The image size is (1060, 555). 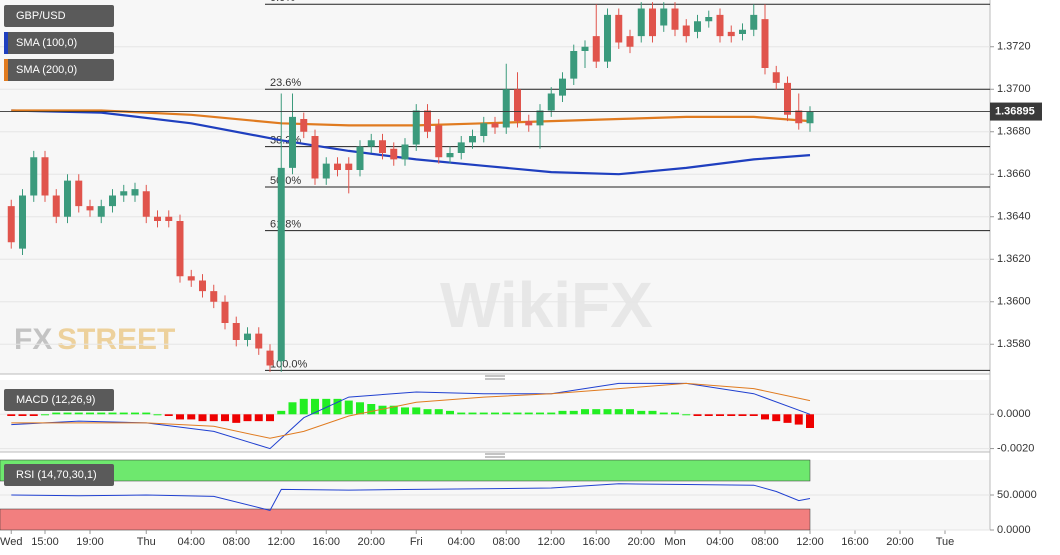 I want to click on legend-label: RSI (14,70,30,1), so click(x=56, y=475).